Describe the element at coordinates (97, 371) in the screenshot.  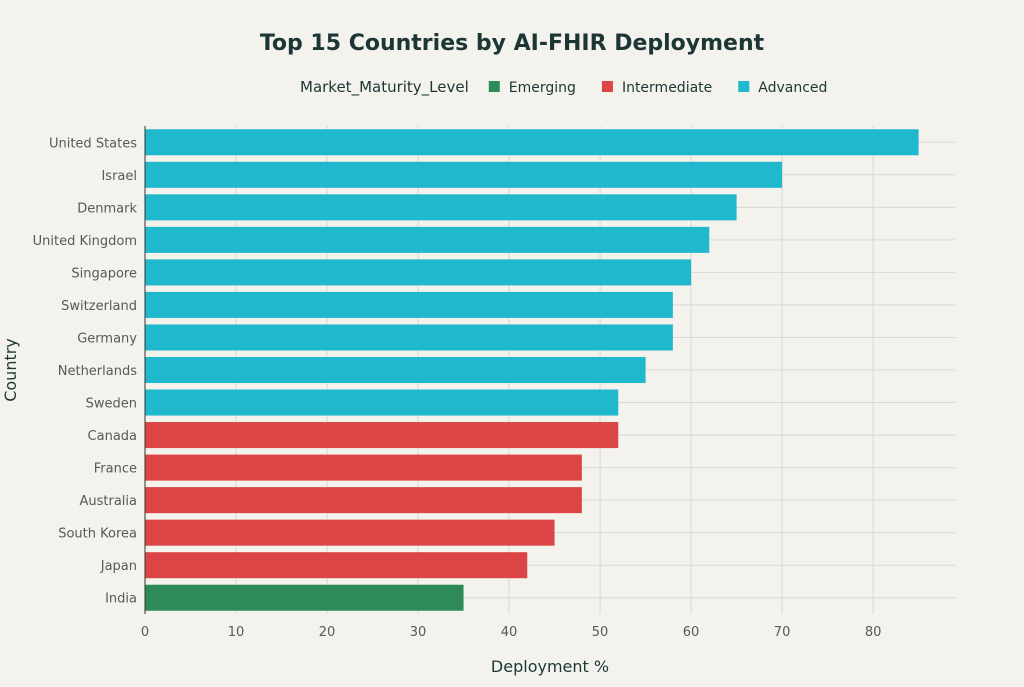
I see `y-tick-label: Netherlands` at that location.